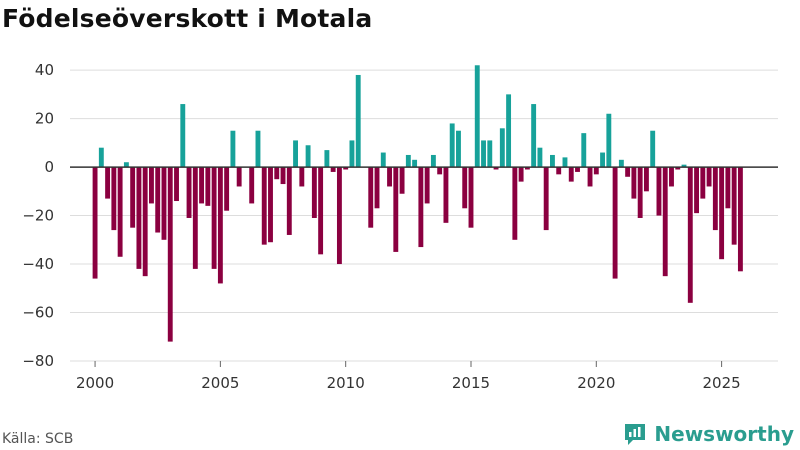 The image size is (800, 450). Describe the element at coordinates (38, 439) in the screenshot. I see `source-label: Källa: SCB` at that location.